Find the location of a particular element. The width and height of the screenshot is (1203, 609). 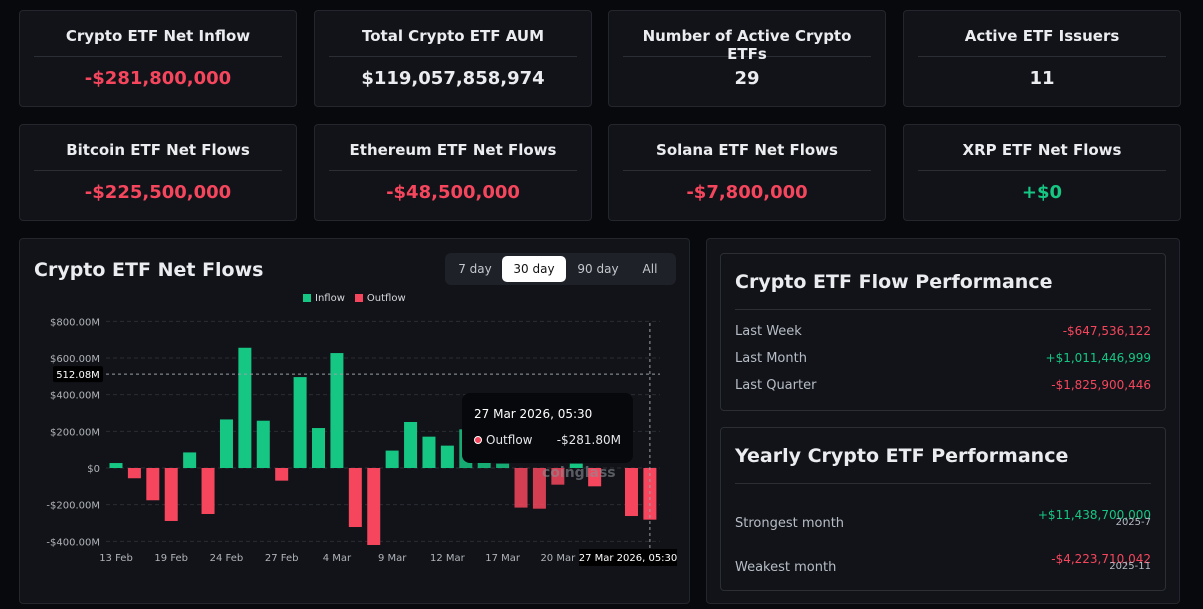

stat-card: Number of Active Crypto ETFs 29 is located at coordinates (747, 58).